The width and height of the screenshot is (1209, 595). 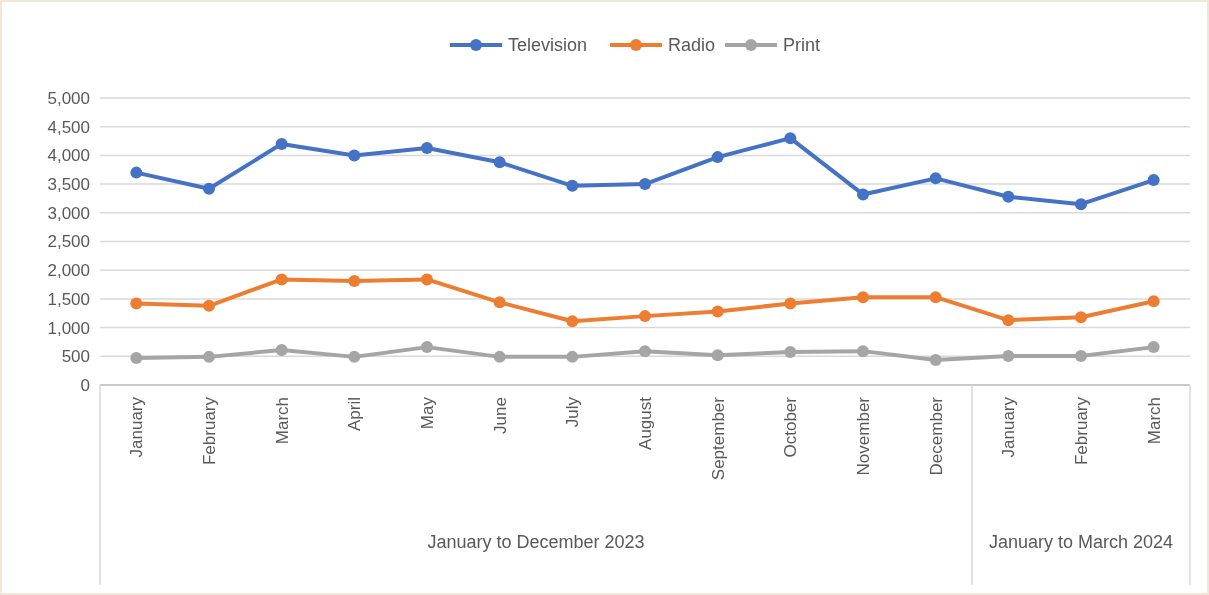 I want to click on legend-label: Print, so click(x=802, y=45).